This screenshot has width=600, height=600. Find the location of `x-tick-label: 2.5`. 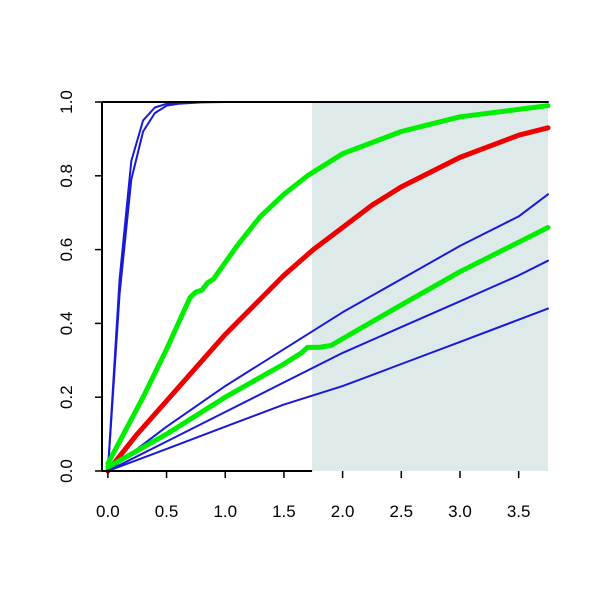

x-tick-label: 2.5 is located at coordinates (401, 511).